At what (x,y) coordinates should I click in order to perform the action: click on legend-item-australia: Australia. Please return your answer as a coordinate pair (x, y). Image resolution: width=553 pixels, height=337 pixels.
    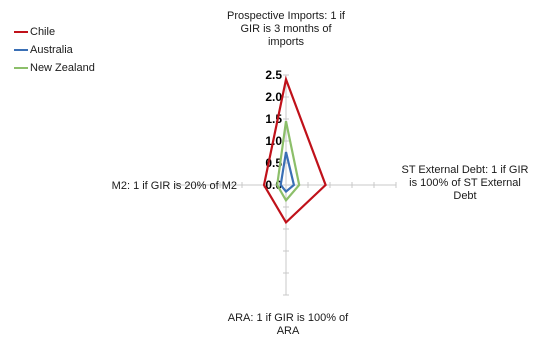
    Looking at the image, I should click on (43, 50).